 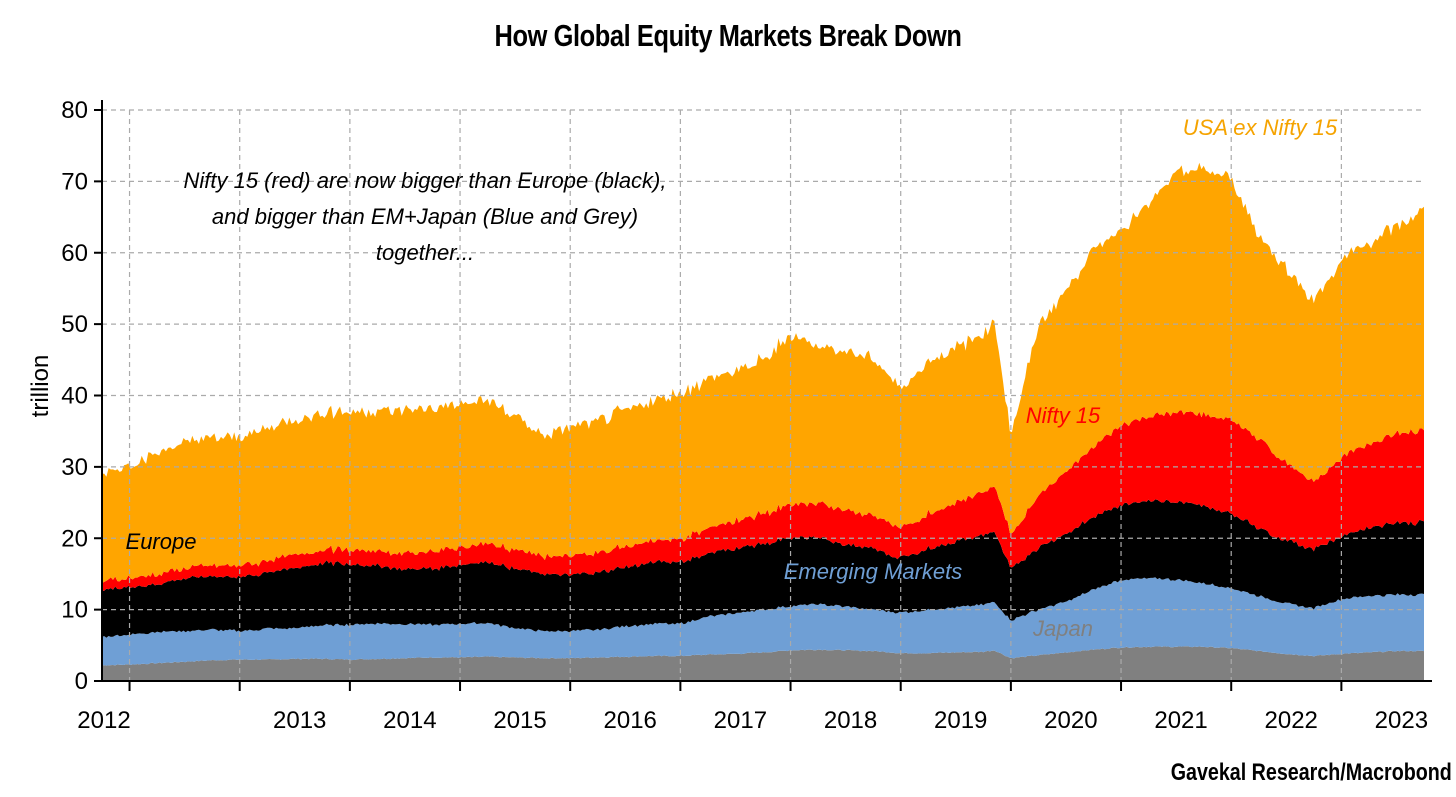 What do you see at coordinates (960, 720) in the screenshot?
I see `x-tick-label: 2019` at bounding box center [960, 720].